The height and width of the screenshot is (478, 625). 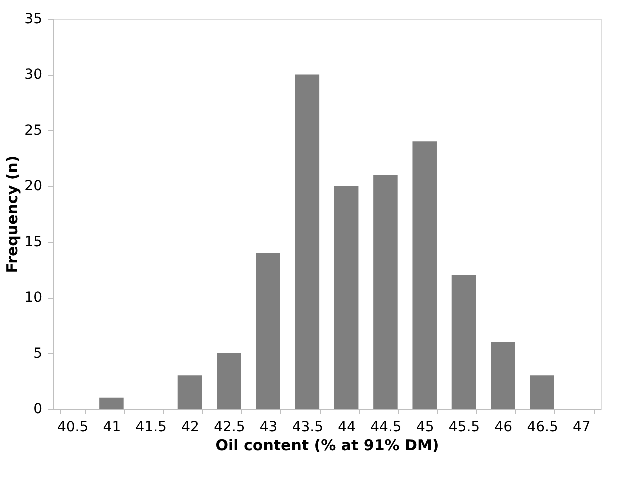 What do you see at coordinates (33, 242) in the screenshot?
I see `y-tick-label: 15` at bounding box center [33, 242].